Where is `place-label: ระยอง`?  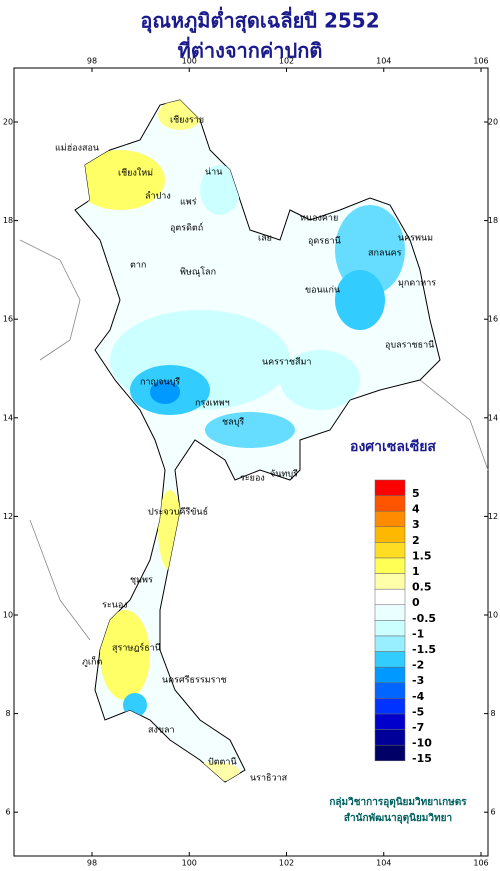 place-label: ระยอง is located at coordinates (252, 479).